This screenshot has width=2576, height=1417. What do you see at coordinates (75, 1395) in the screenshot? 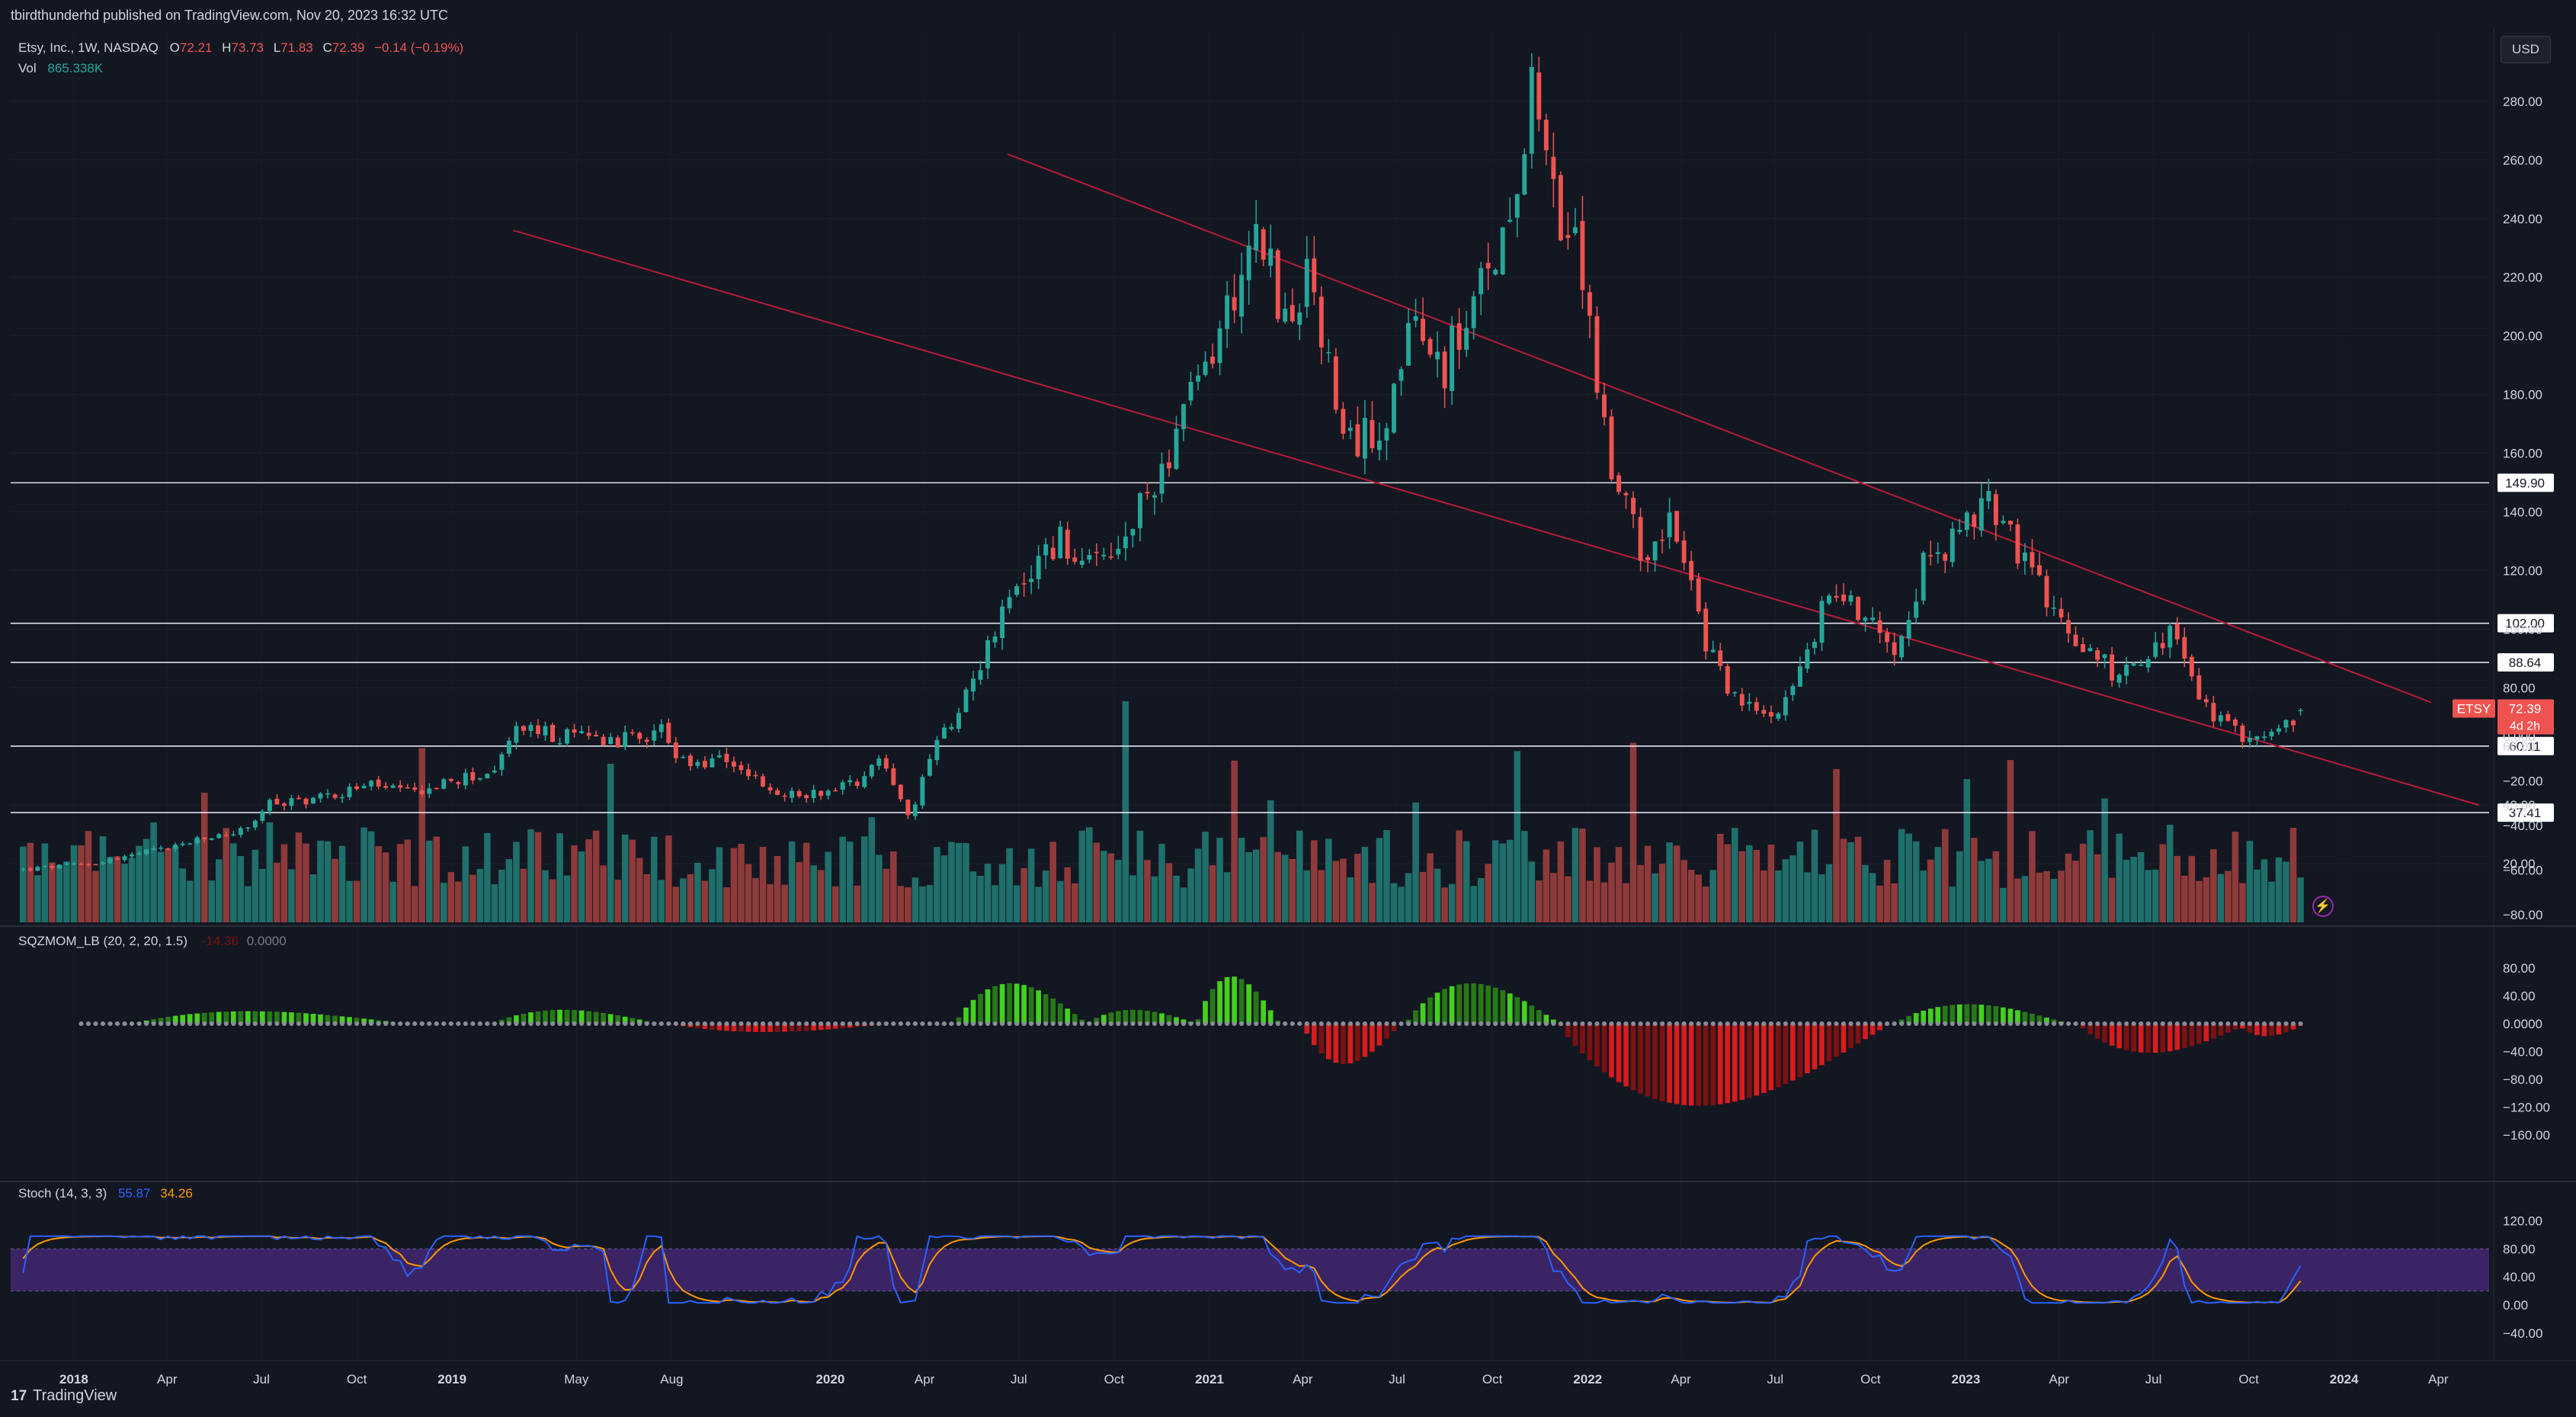
I see `brand-label: TradingView` at bounding box center [75, 1395].